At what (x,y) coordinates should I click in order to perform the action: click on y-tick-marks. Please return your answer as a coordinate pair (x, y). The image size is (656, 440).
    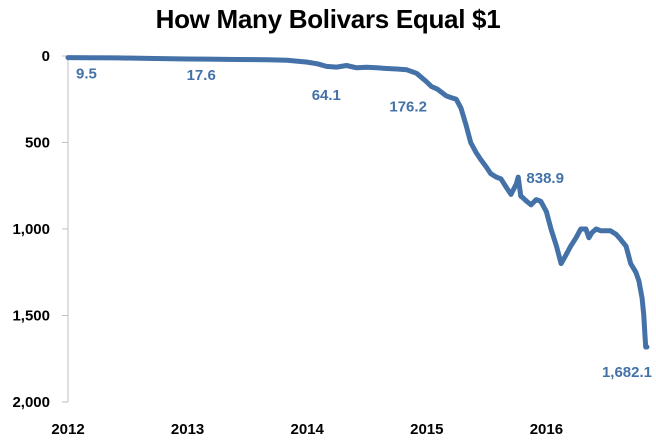
    Looking at the image, I should click on (65, 229).